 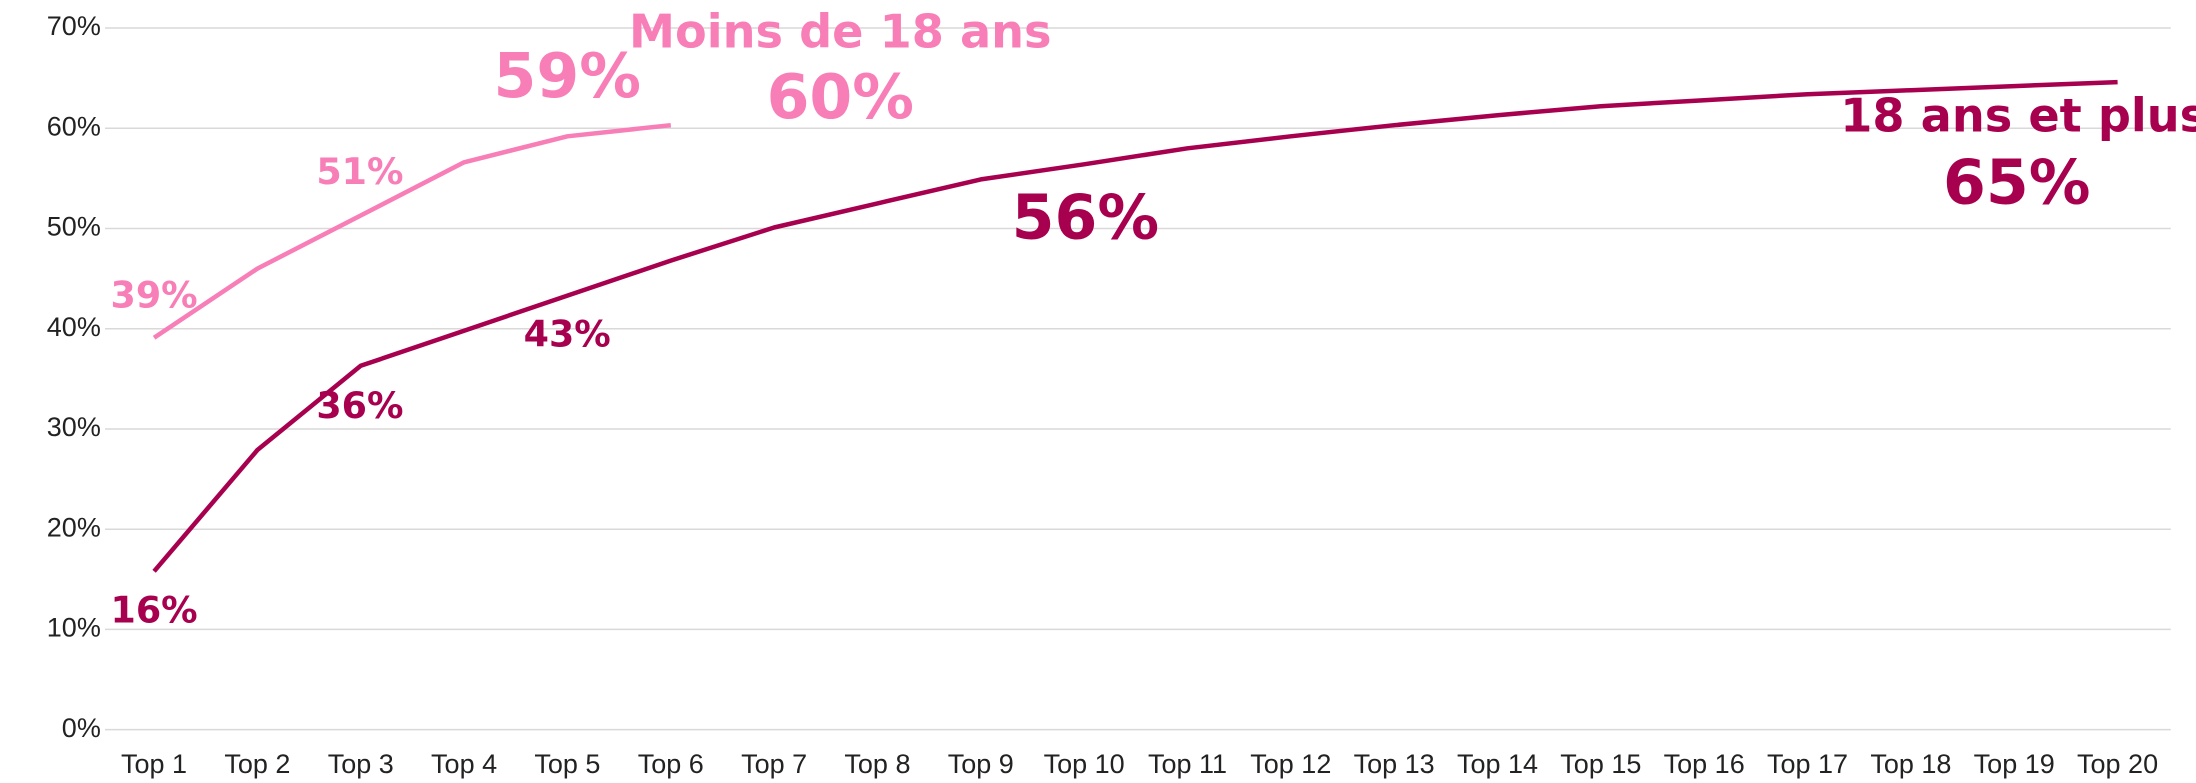 What do you see at coordinates (74, 527) in the screenshot?
I see `y-tick-label: 20%` at bounding box center [74, 527].